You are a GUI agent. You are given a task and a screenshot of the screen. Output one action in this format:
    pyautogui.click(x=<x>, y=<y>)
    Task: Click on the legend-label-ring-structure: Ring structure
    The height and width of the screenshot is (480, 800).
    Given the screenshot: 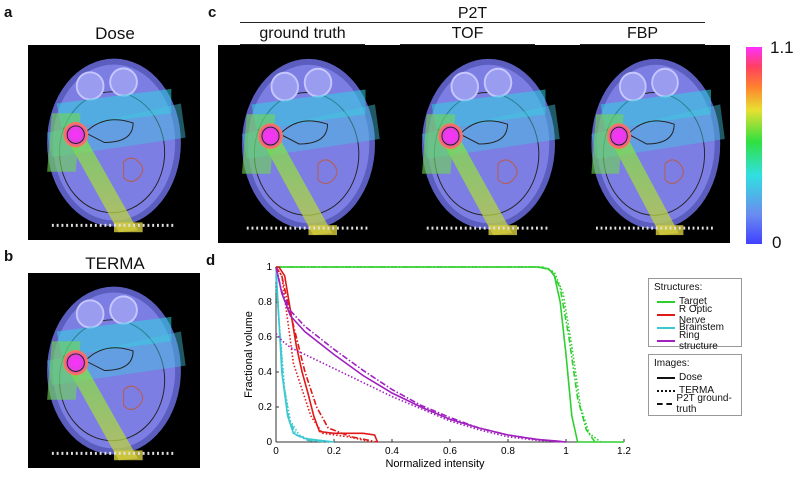 What is the action you would take?
    pyautogui.click(x=698, y=340)
    